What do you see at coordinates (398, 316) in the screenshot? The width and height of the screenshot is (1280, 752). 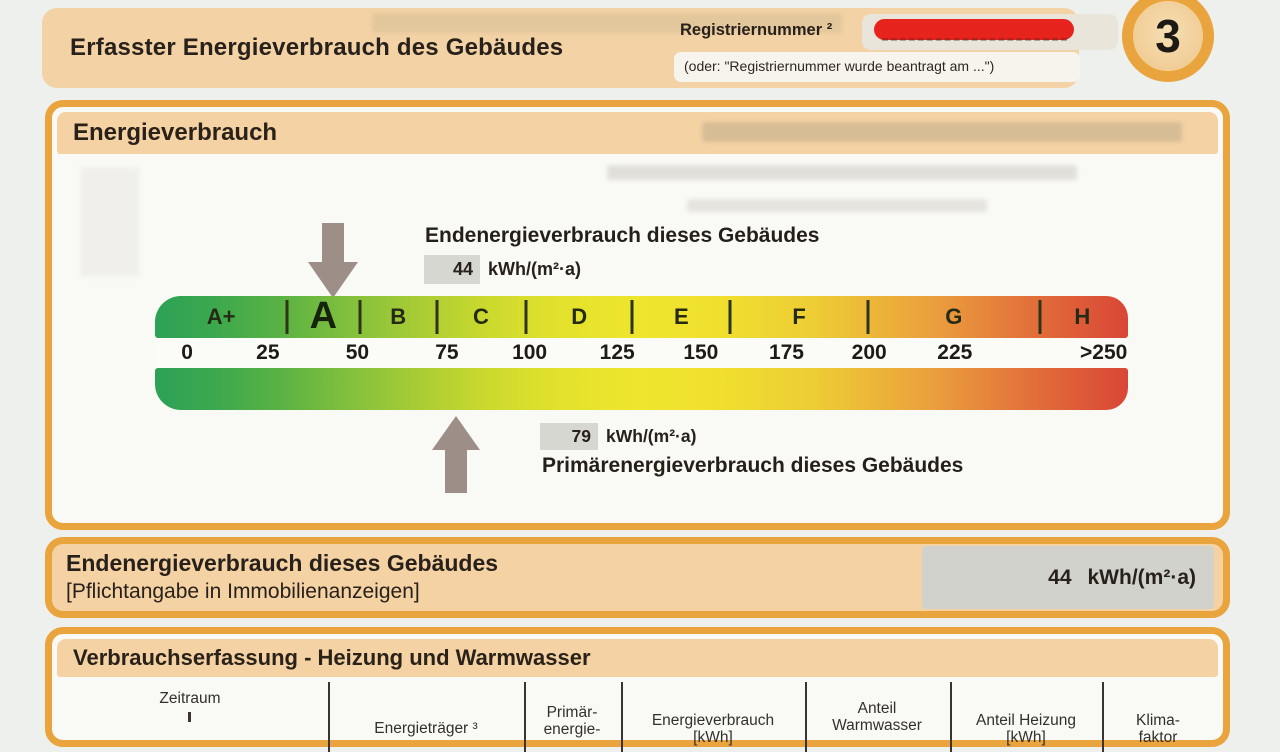 I see `class-b: B` at bounding box center [398, 316].